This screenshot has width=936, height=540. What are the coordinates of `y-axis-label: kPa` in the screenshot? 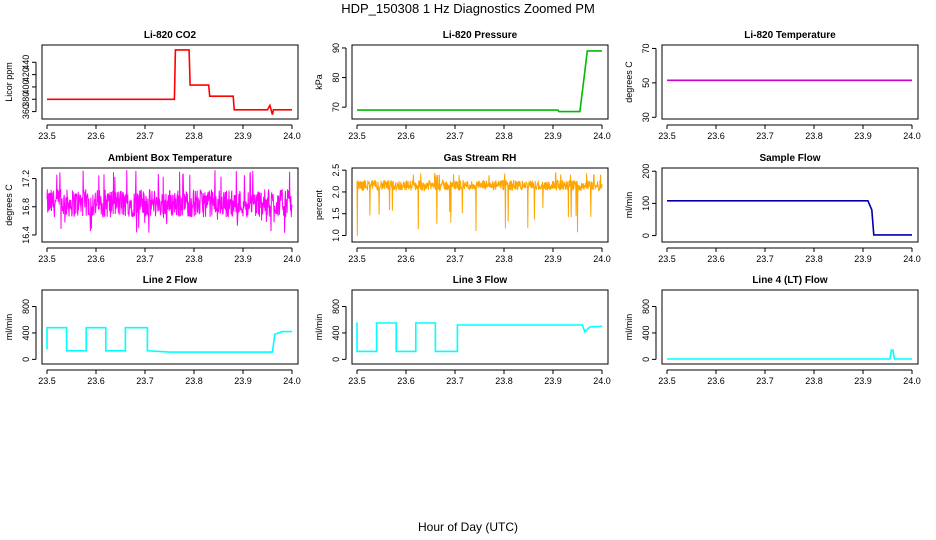 It's located at (319, 82).